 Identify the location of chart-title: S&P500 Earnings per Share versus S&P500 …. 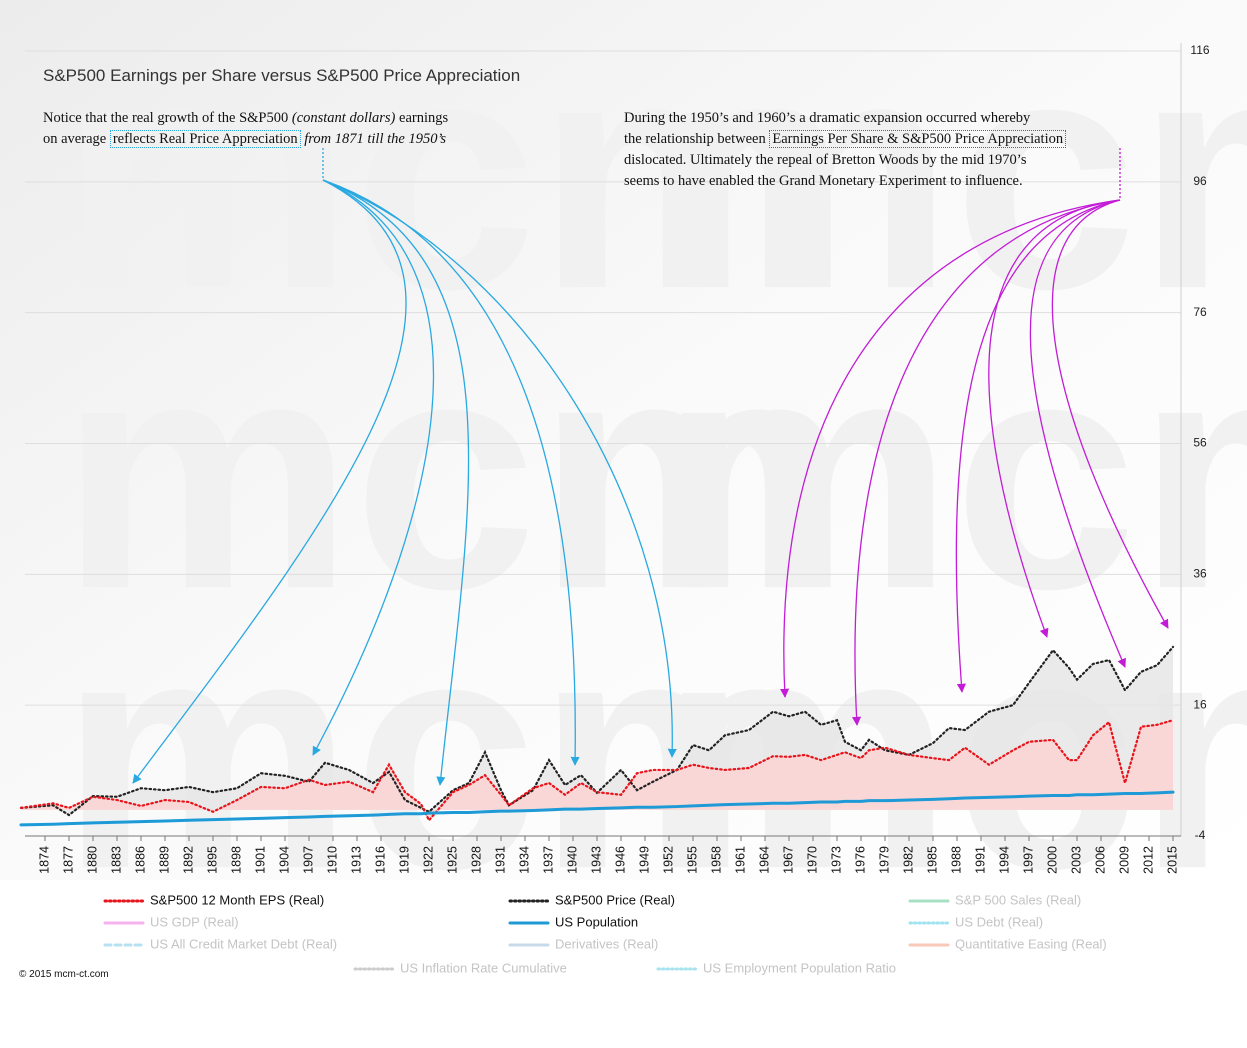
(282, 75).